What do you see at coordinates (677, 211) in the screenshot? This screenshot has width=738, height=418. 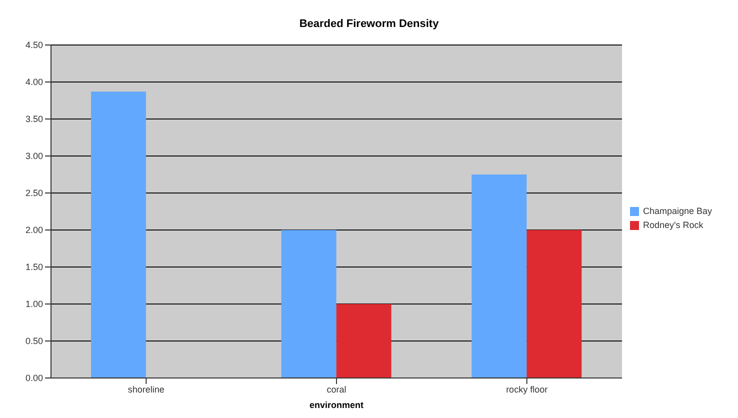 I see `legend-label: Champaigne Bay` at bounding box center [677, 211].